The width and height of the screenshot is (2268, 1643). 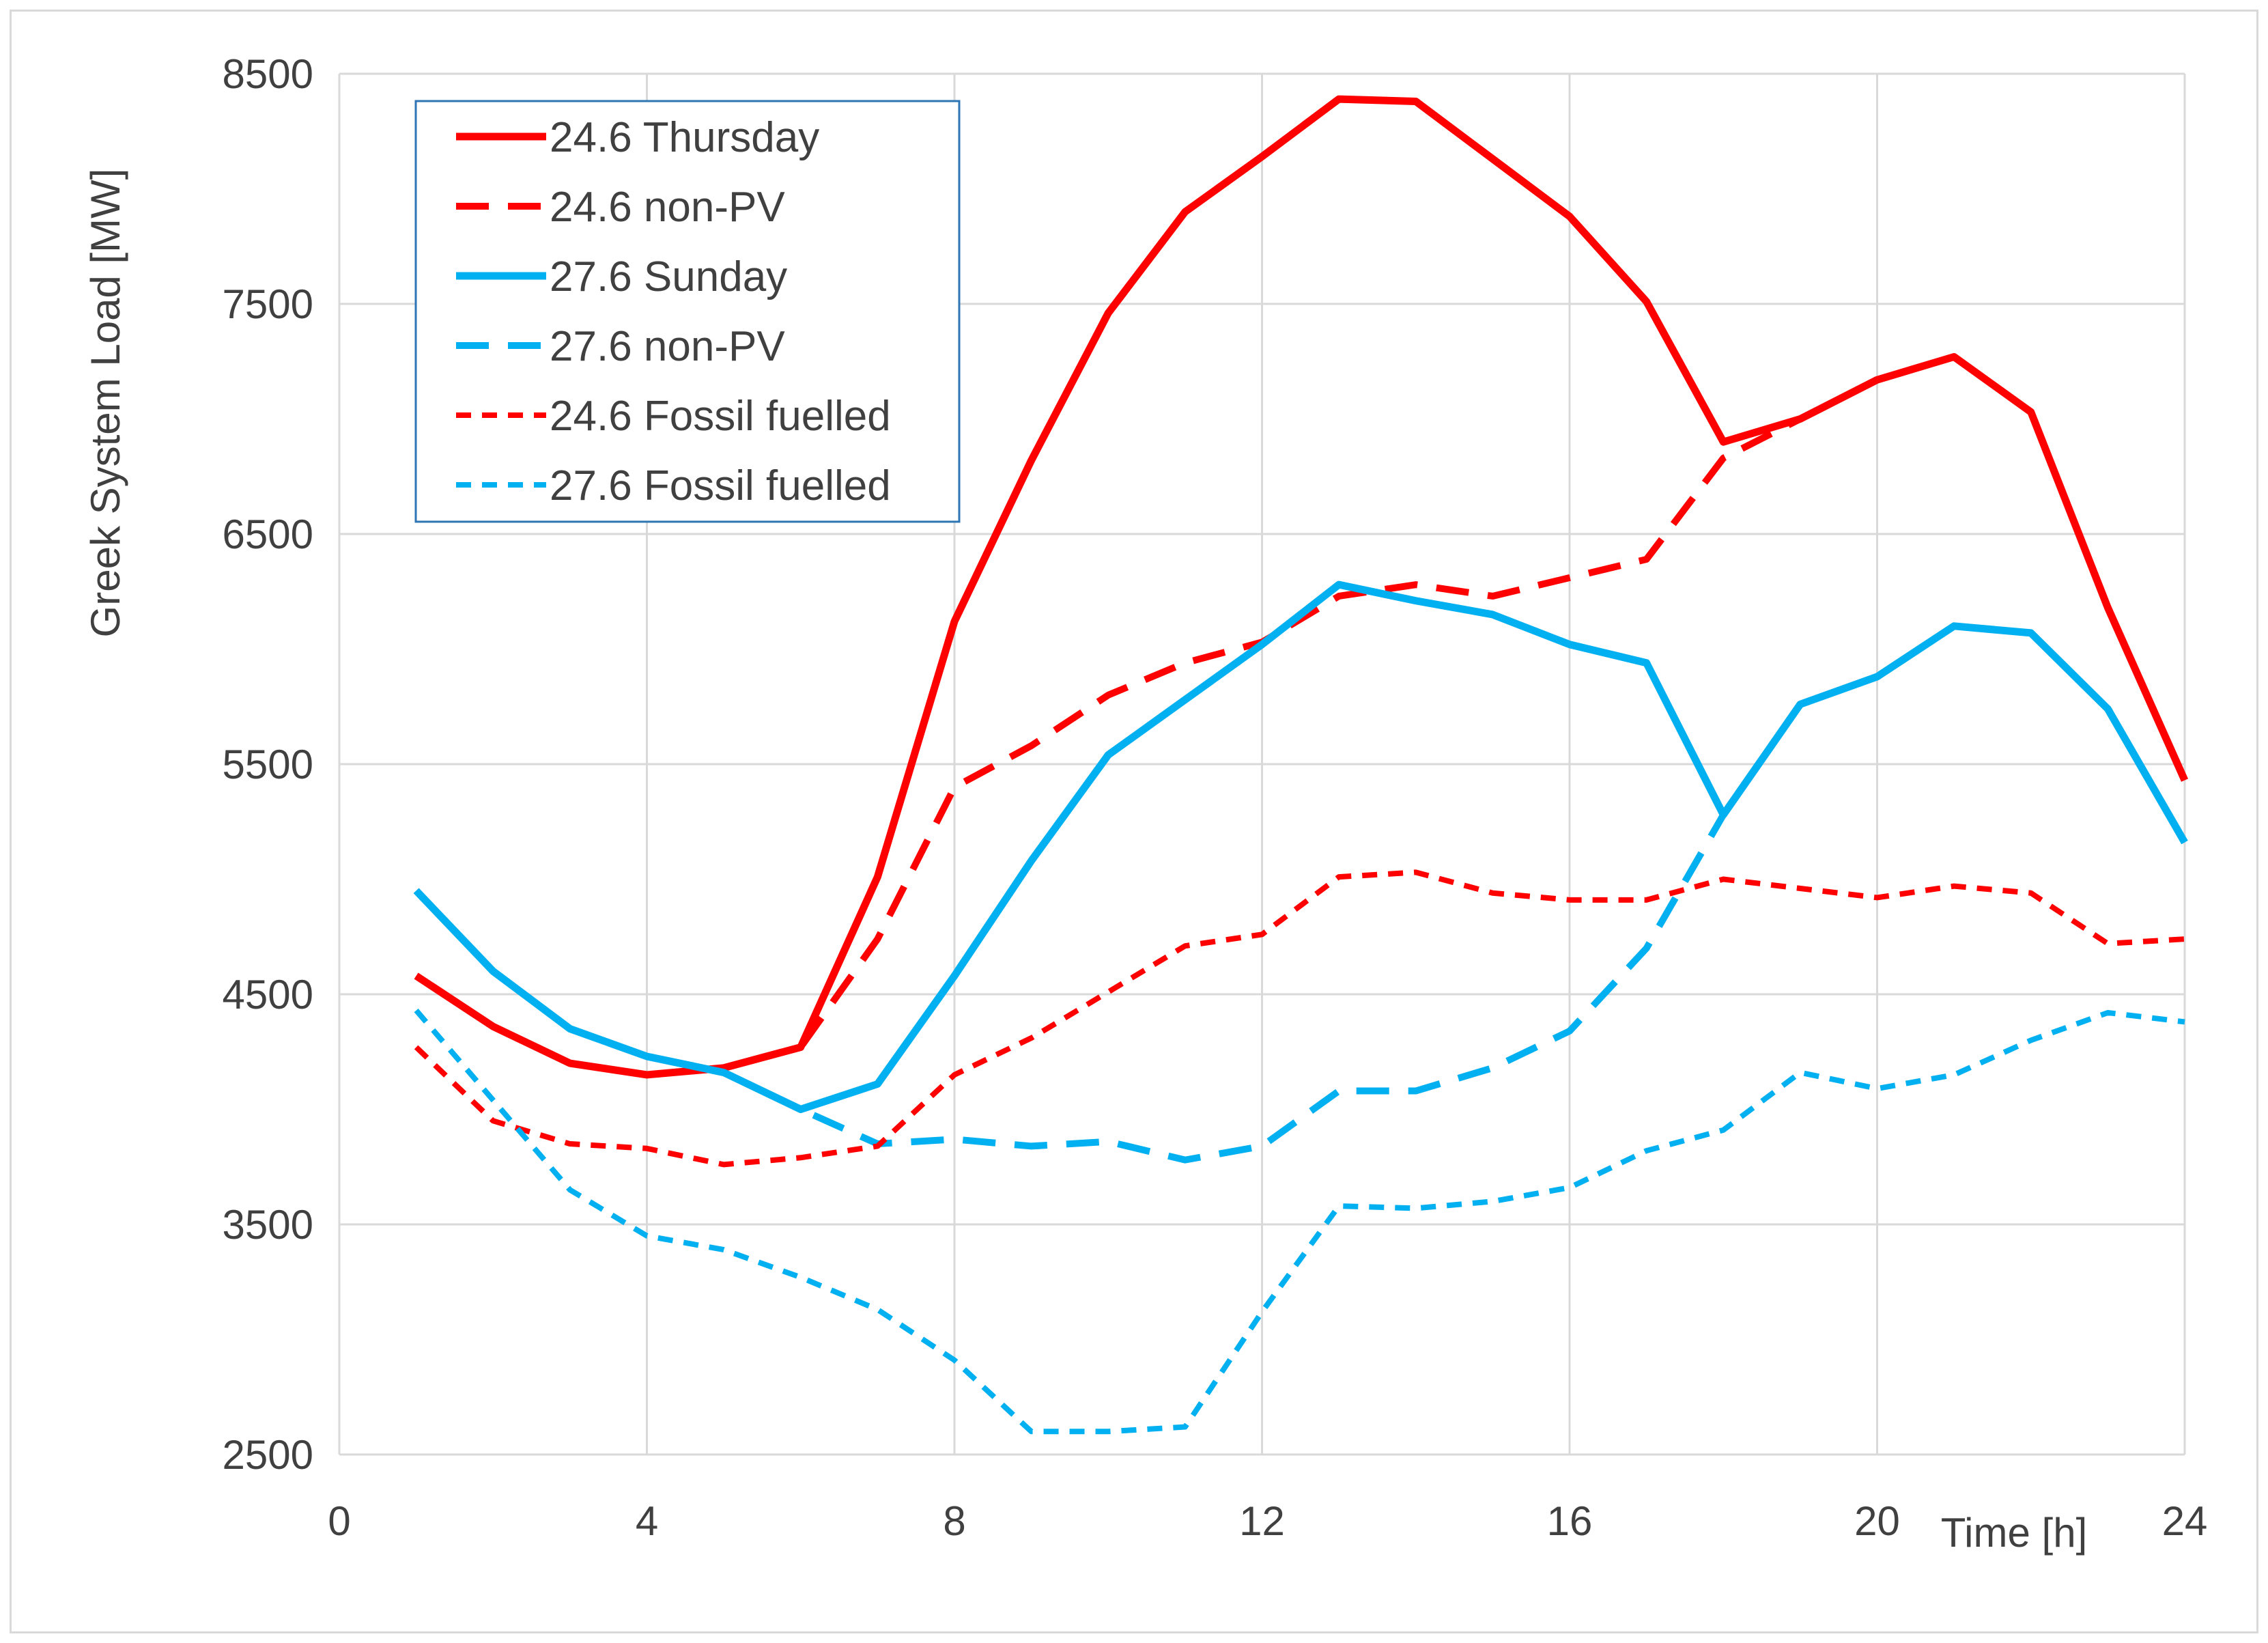 I want to click on y-tick-label: 6500, so click(x=268, y=534).